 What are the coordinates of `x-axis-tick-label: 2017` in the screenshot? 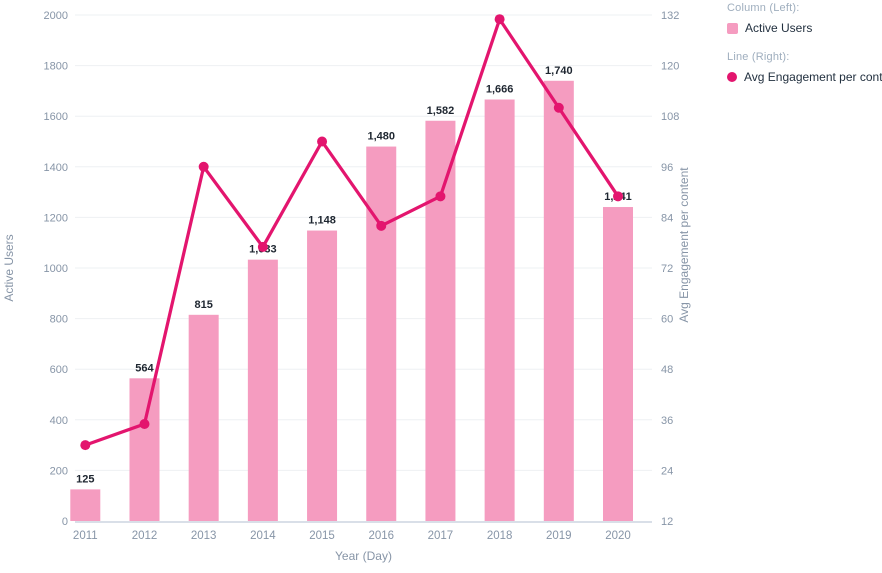 It's located at (441, 536).